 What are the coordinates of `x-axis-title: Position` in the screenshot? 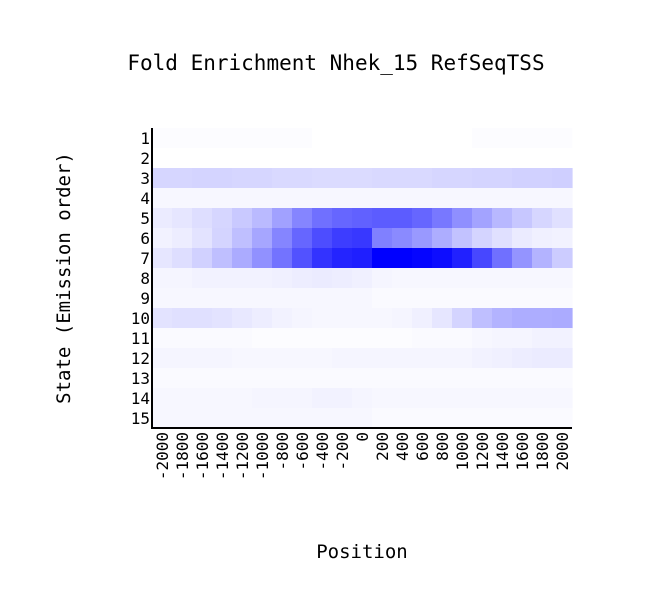 It's located at (362, 552).